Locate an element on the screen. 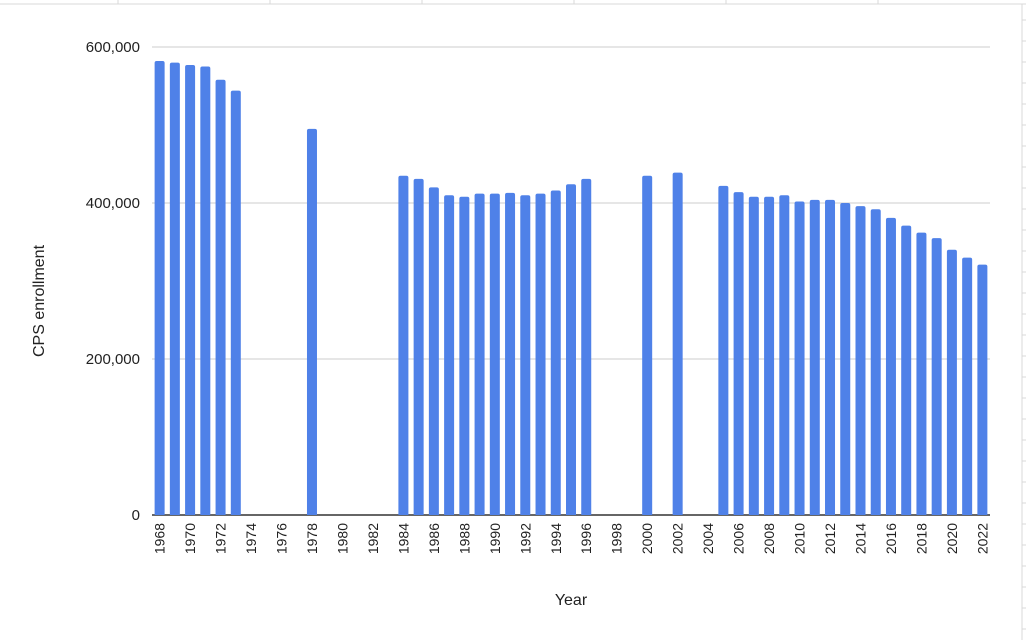 This screenshot has height=640, width=1026. x-tick-label: 2008 is located at coordinates (769, 538).